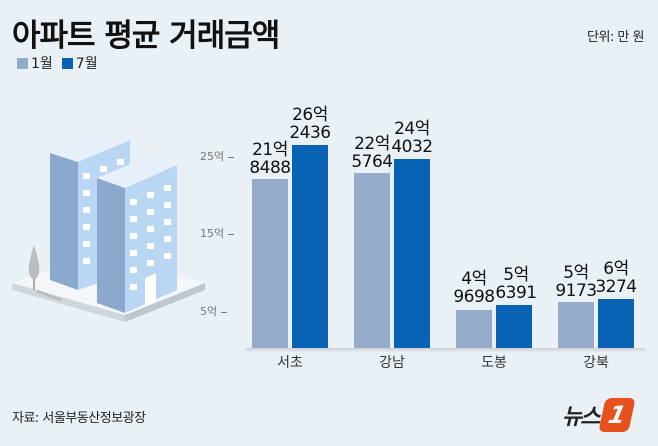 The image size is (658, 446). What do you see at coordinates (372, 260) in the screenshot?
I see `bar-gangnam-jan` at bounding box center [372, 260].